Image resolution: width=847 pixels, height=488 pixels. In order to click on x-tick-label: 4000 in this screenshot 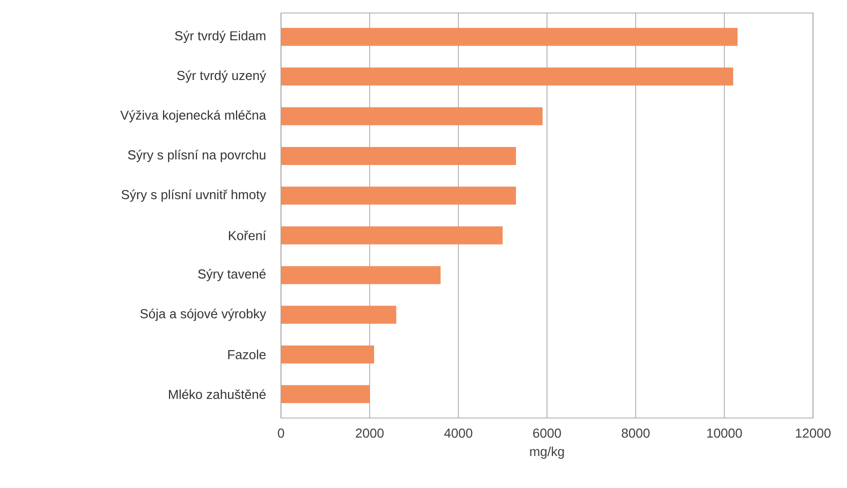, I will do `click(458, 433)`.